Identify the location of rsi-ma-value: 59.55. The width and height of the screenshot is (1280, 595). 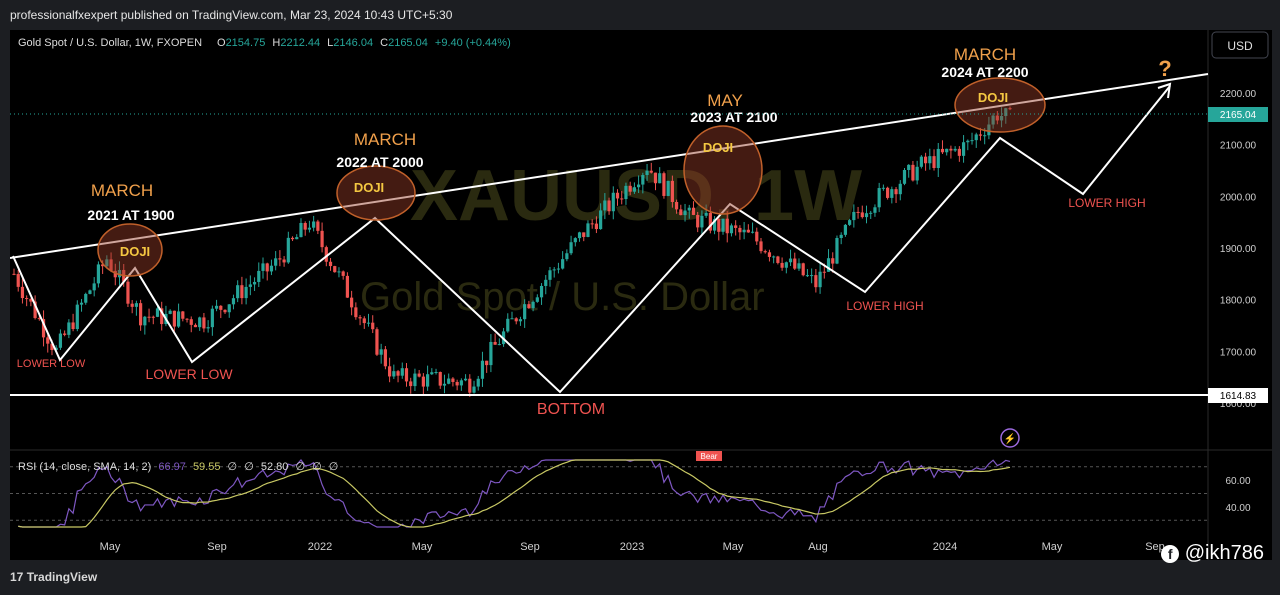
(207, 467).